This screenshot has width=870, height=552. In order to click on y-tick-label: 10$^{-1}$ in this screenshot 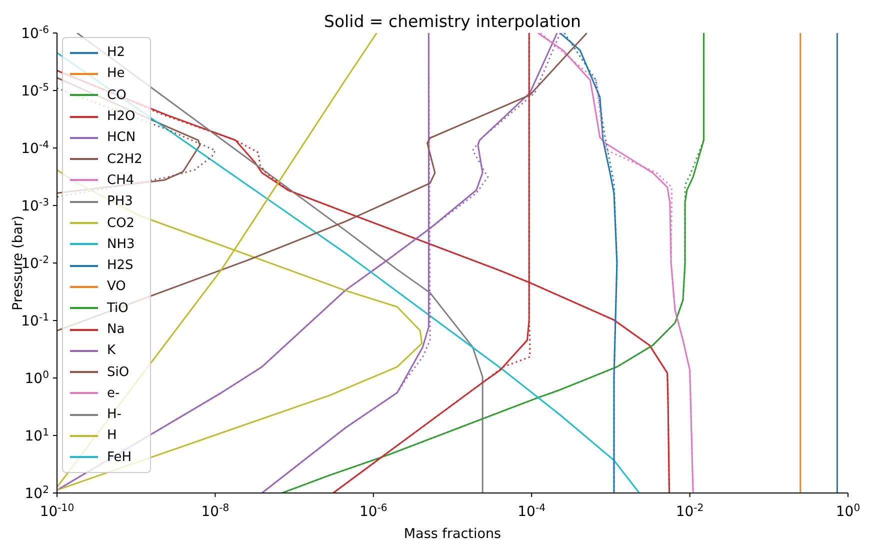, I will do `click(35, 321)`.